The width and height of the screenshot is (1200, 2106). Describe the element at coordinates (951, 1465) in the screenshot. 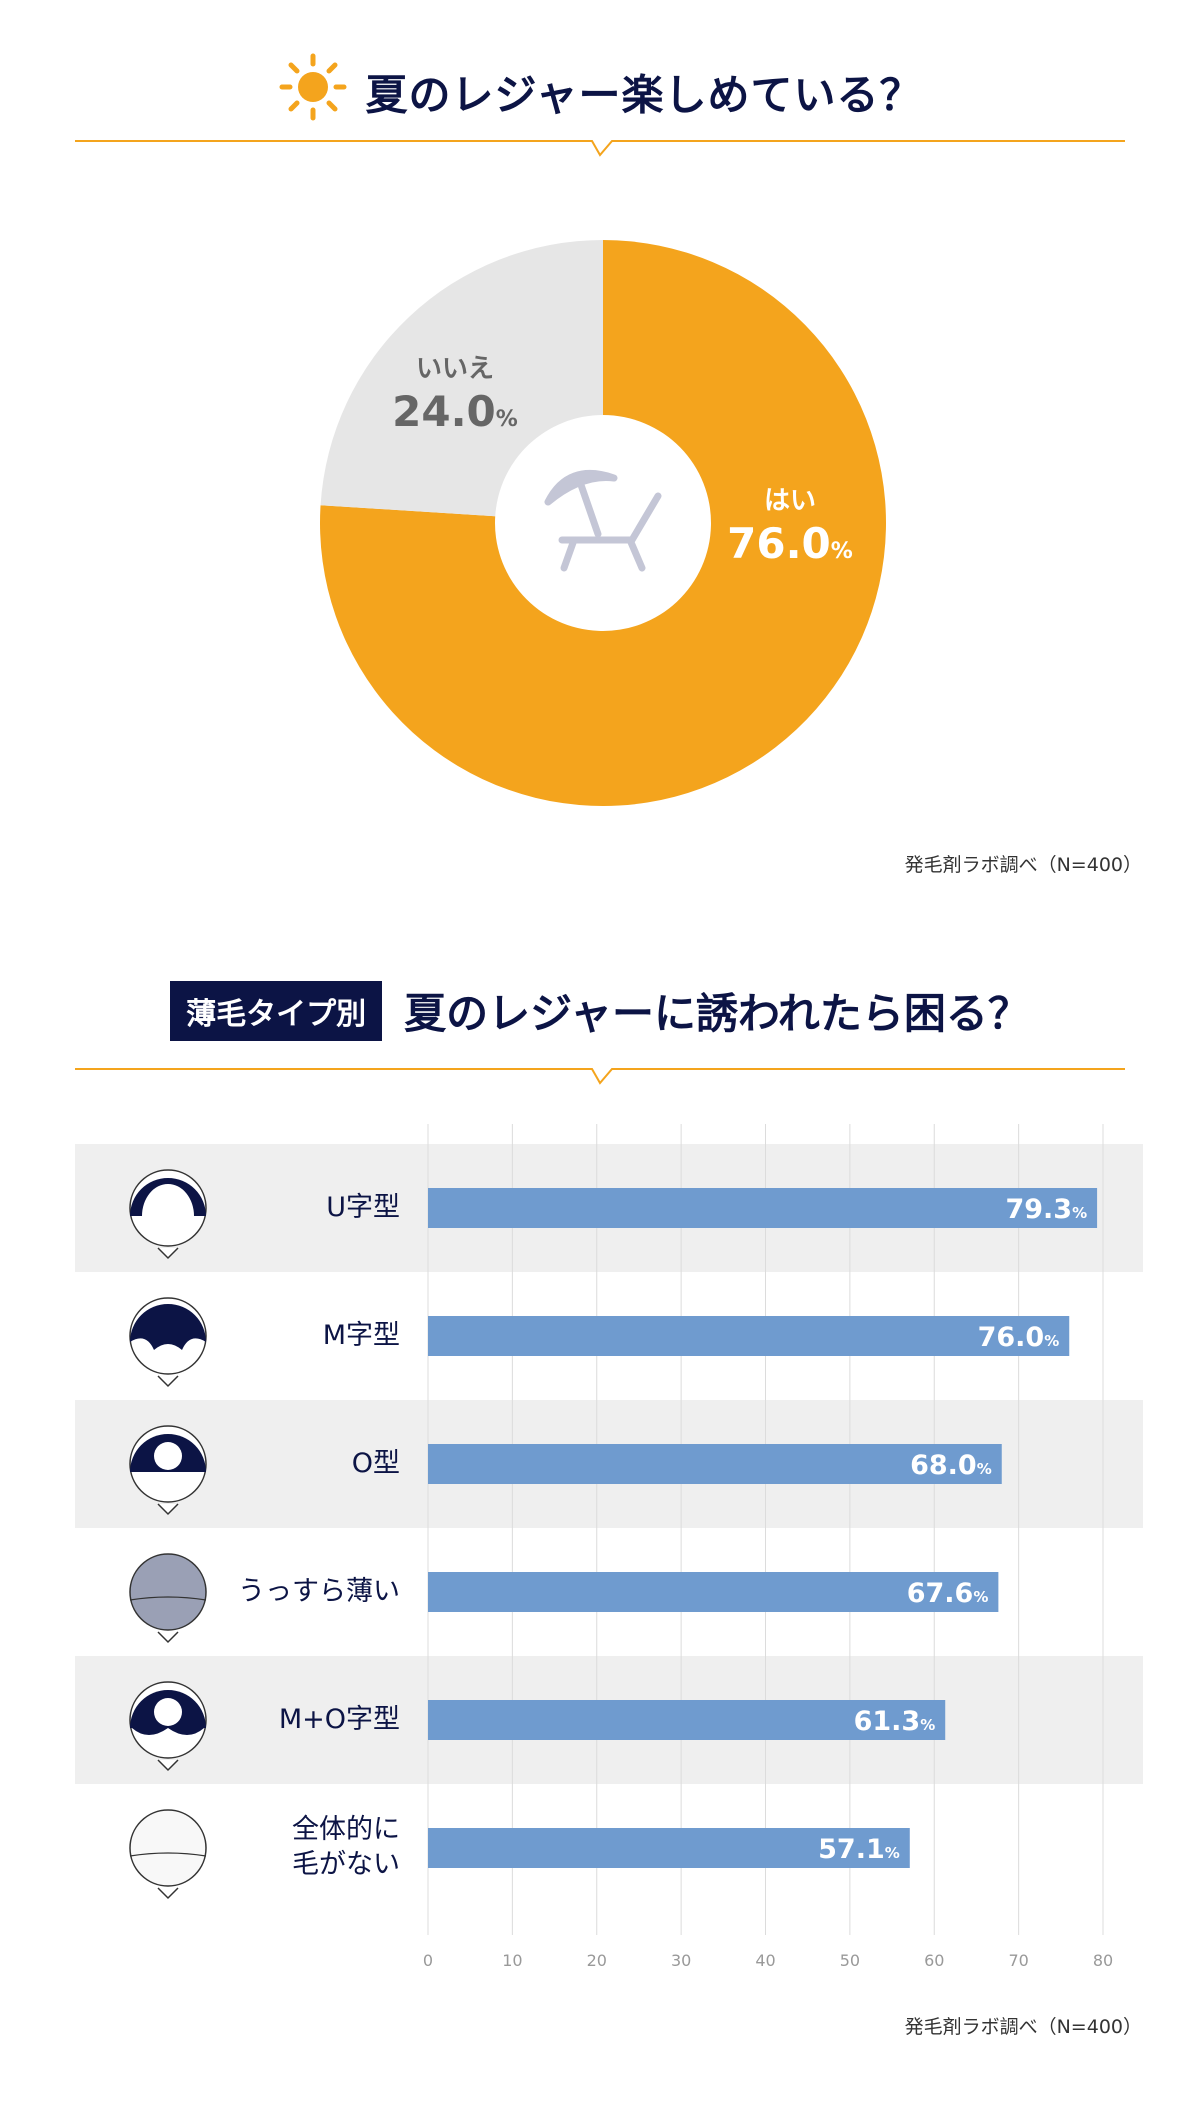

I see `bar-value-2: 68.0%` at that location.